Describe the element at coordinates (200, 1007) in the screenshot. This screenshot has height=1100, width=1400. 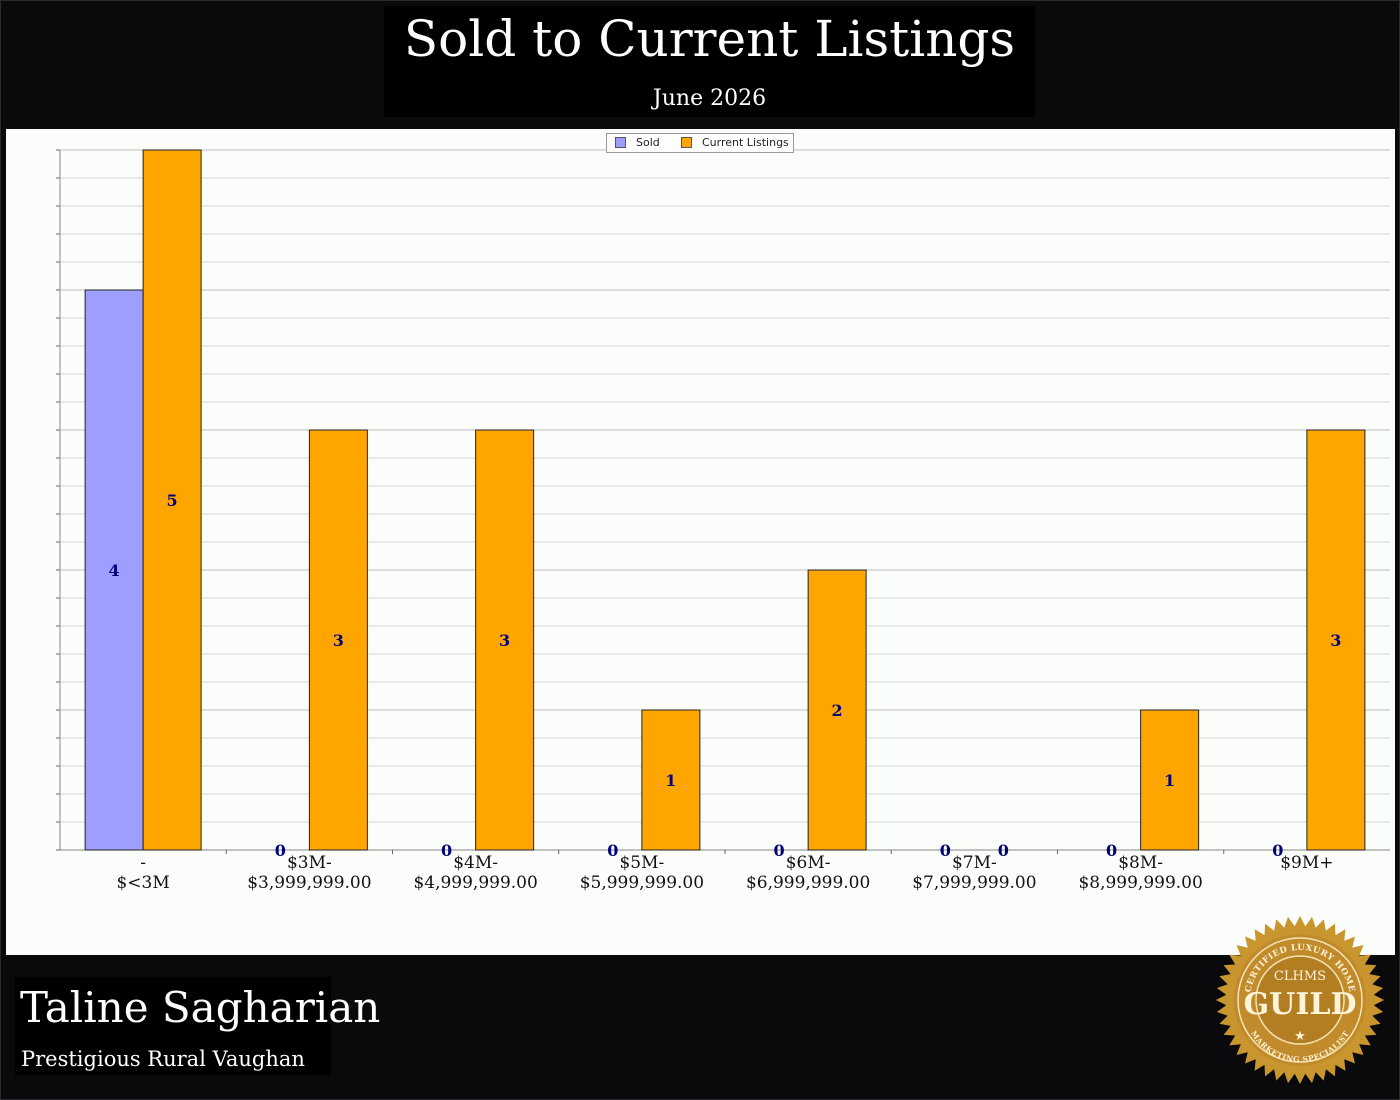
I see `agent-name: Taline Sagharian` at that location.